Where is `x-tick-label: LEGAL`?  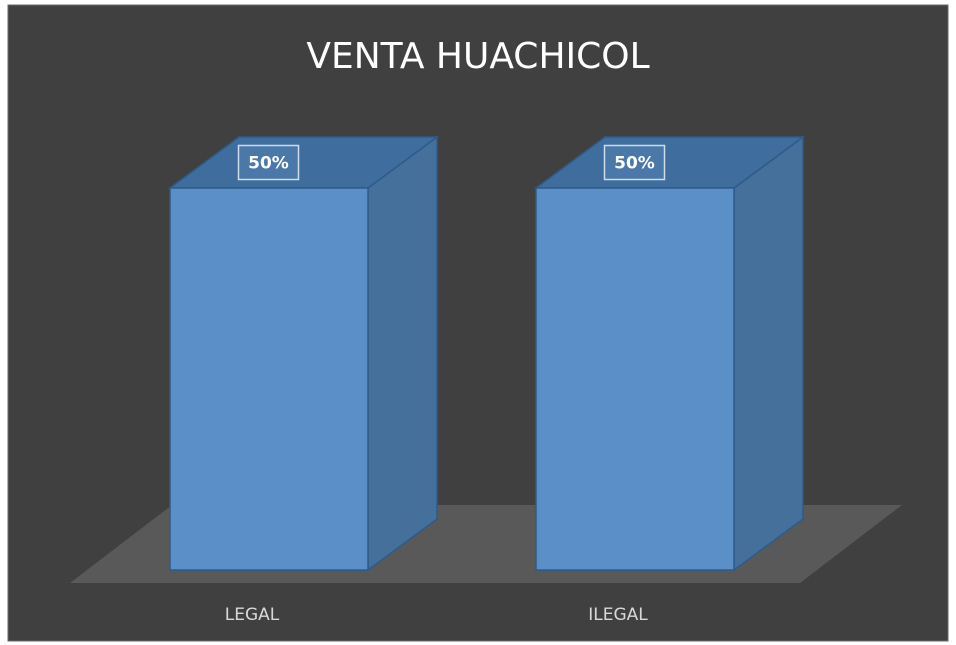
x-tick-label: LEGAL is located at coordinates (252, 615).